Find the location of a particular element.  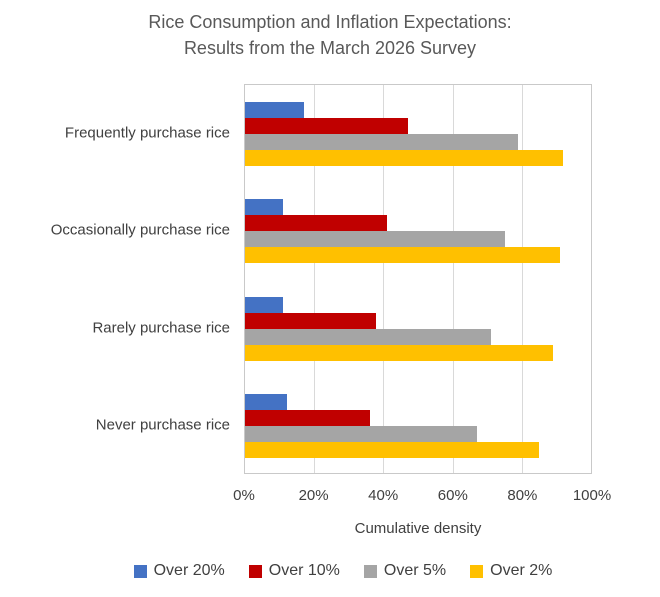

bar-over-20-occasionally-purchase-rice is located at coordinates (264, 207).